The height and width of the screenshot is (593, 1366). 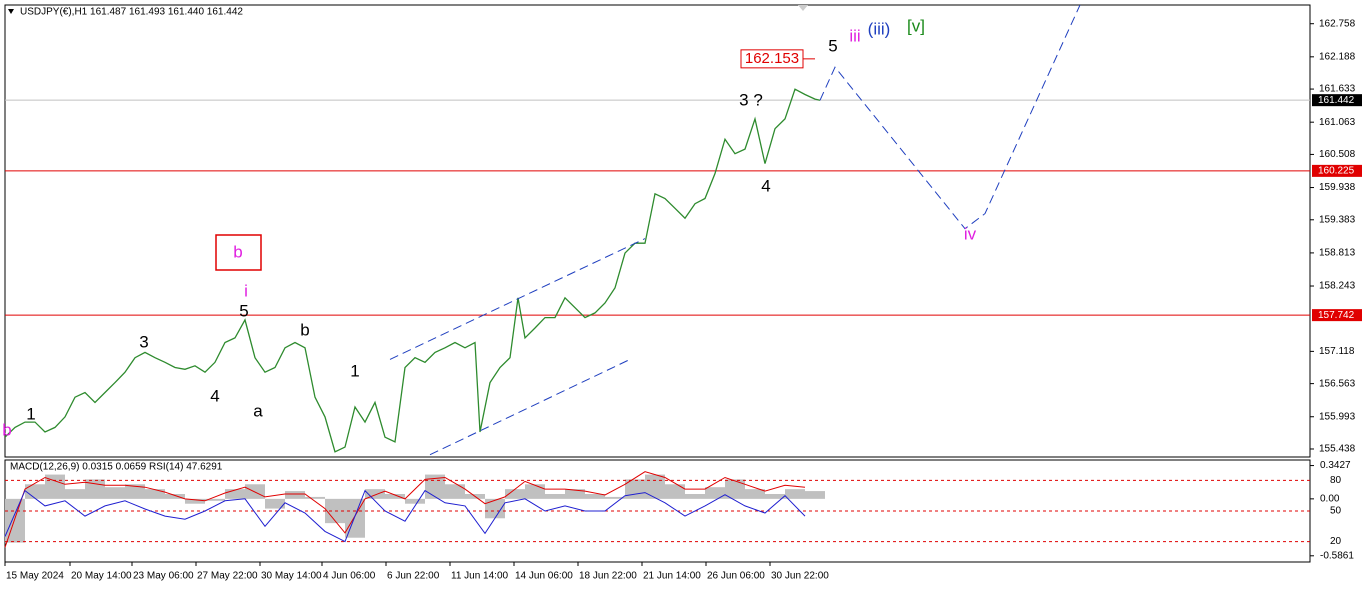 What do you see at coordinates (916, 25) in the screenshot?
I see `wave-label: [v]` at bounding box center [916, 25].